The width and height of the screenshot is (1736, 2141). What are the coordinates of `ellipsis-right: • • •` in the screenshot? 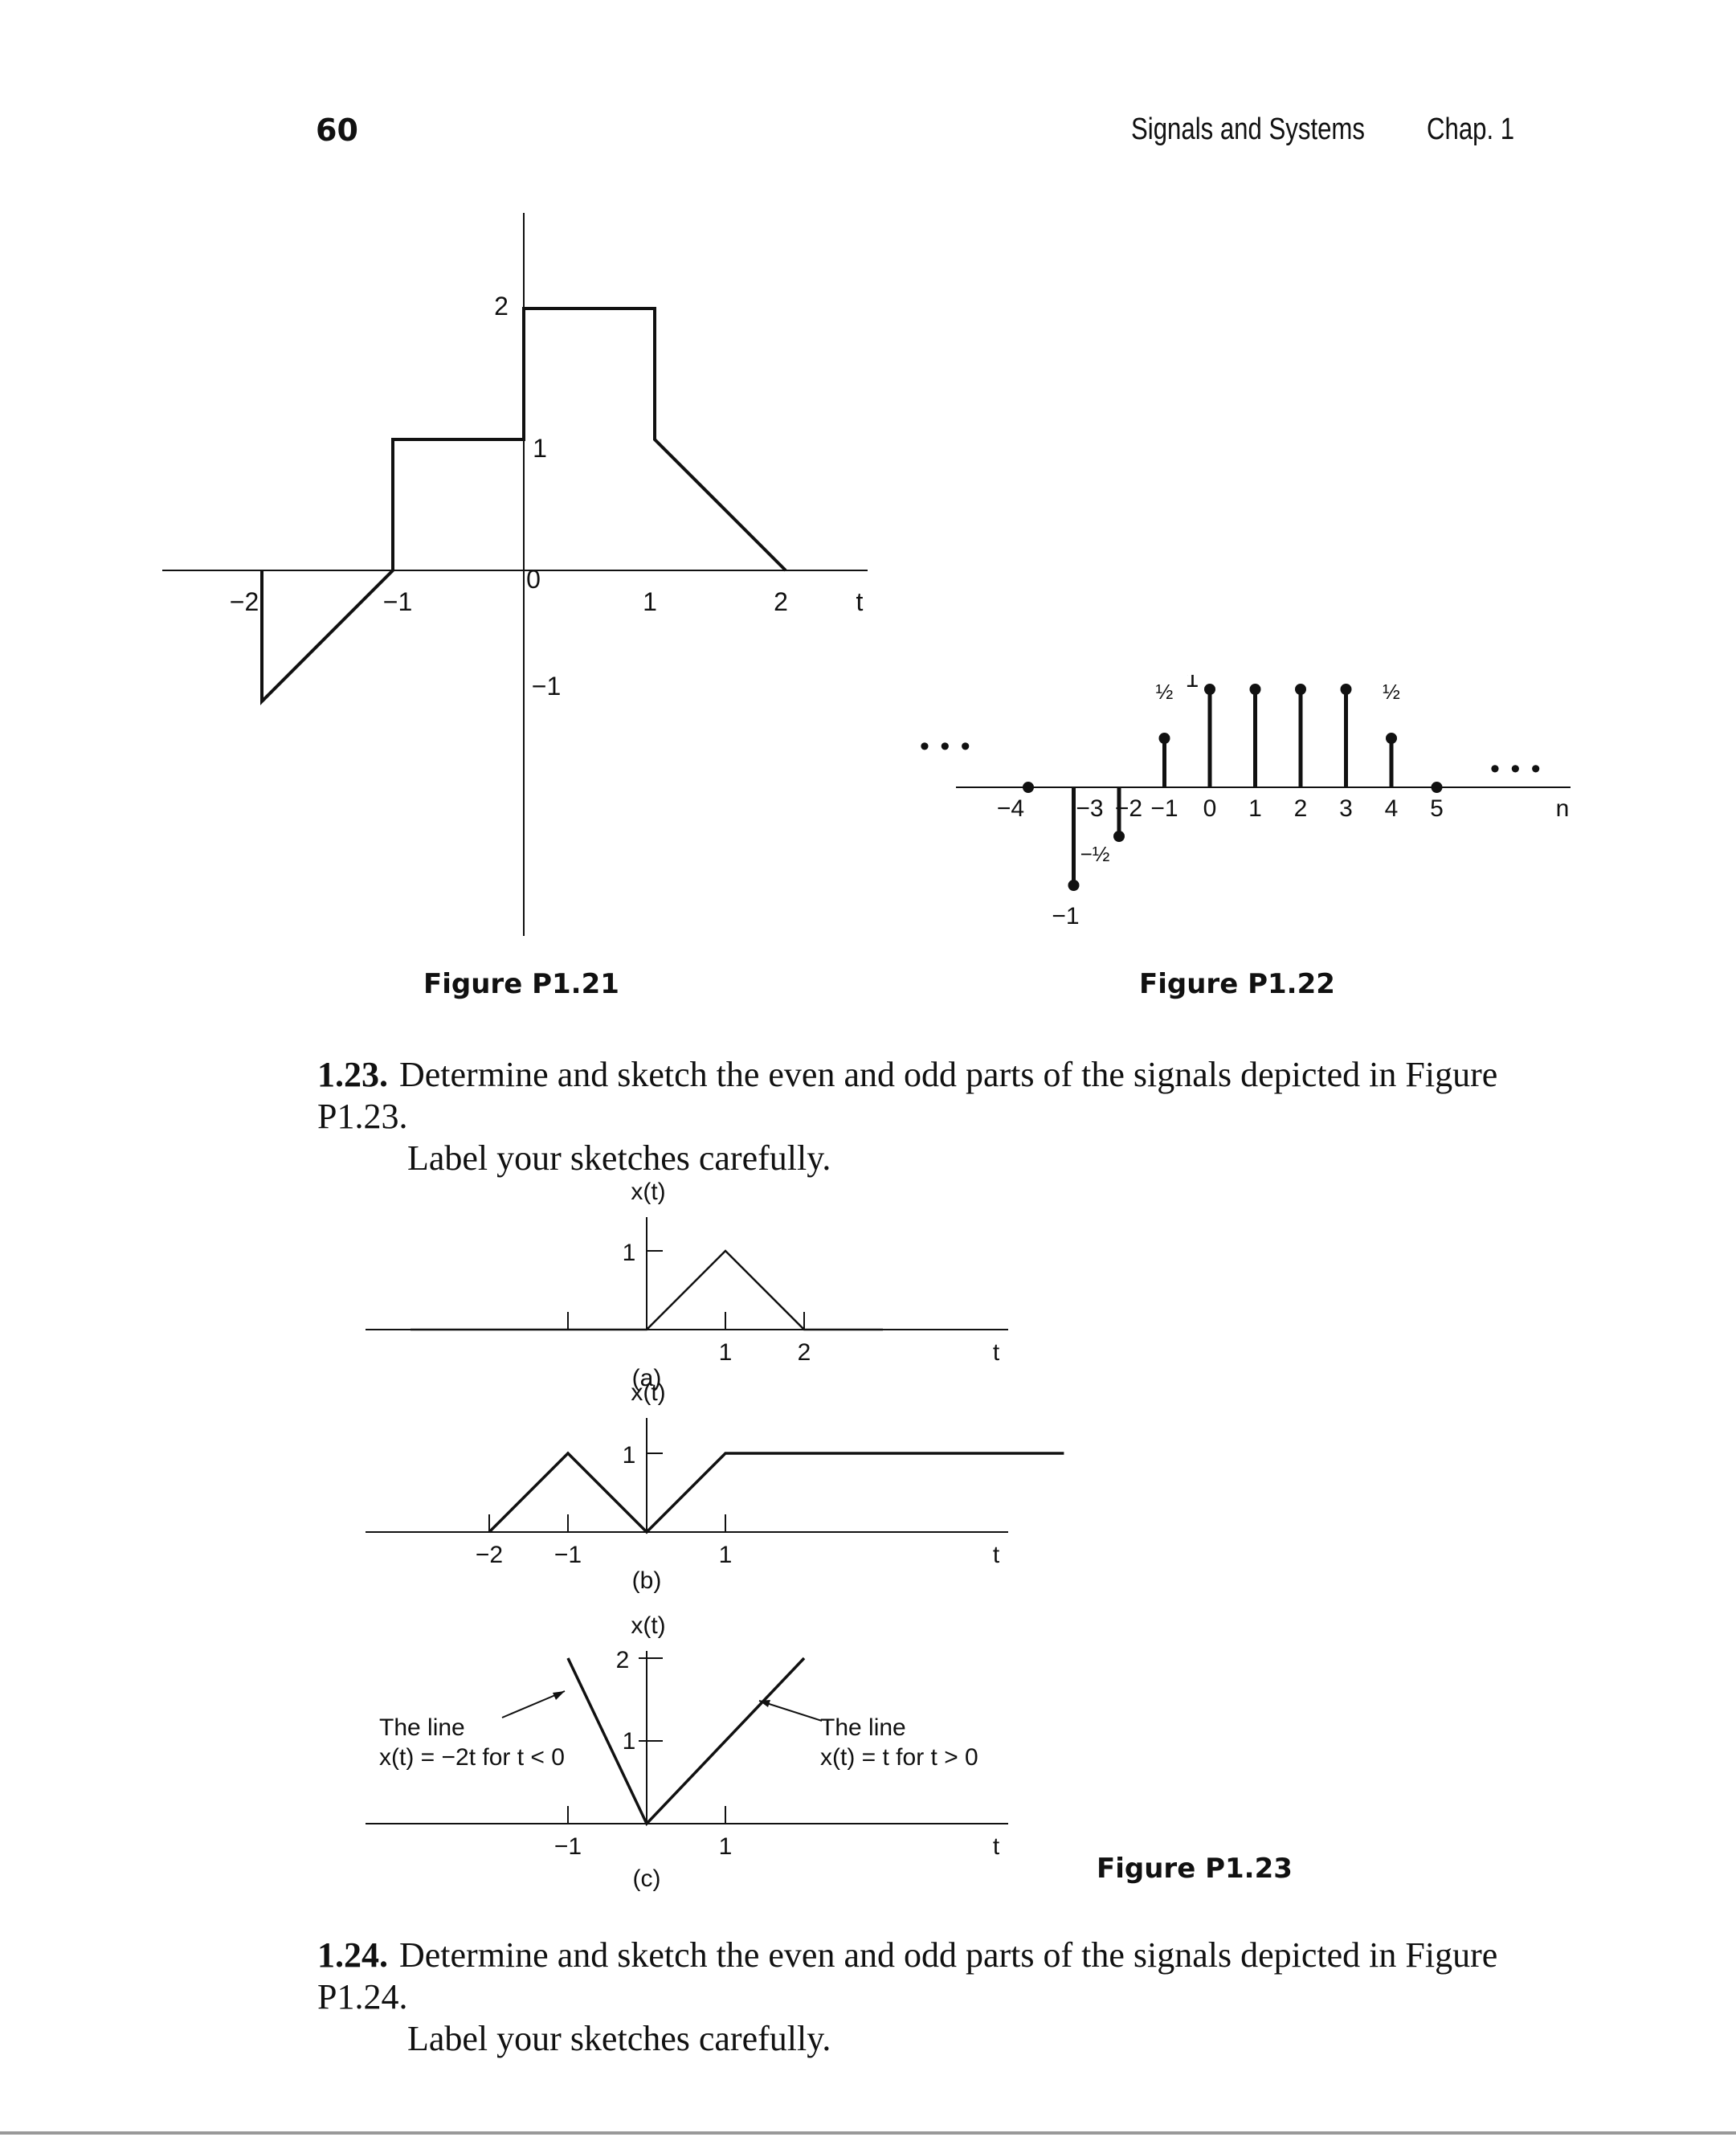 It's located at (1516, 769).